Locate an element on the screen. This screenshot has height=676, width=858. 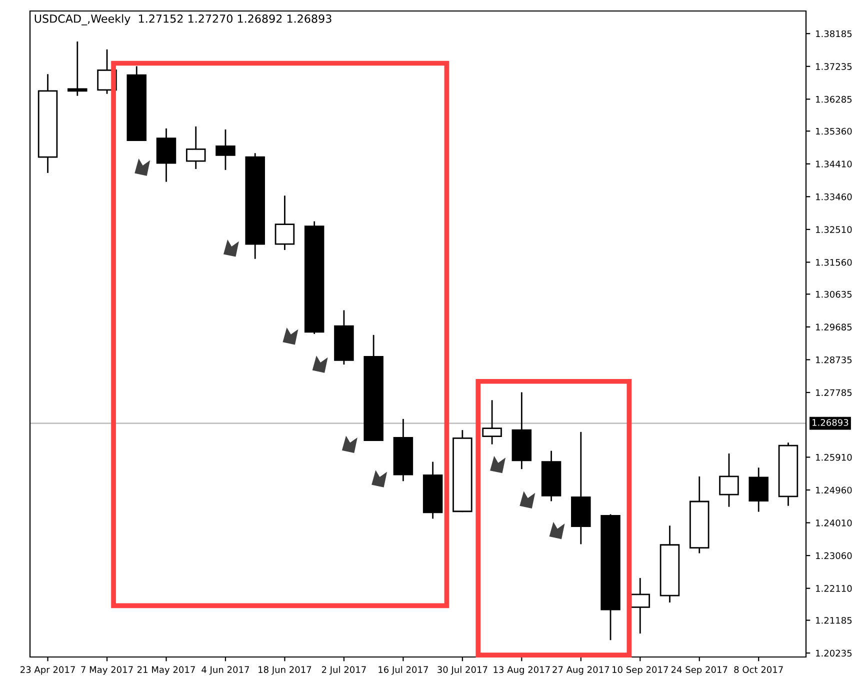
y-tick-label: 1.36285 is located at coordinates (834, 99).